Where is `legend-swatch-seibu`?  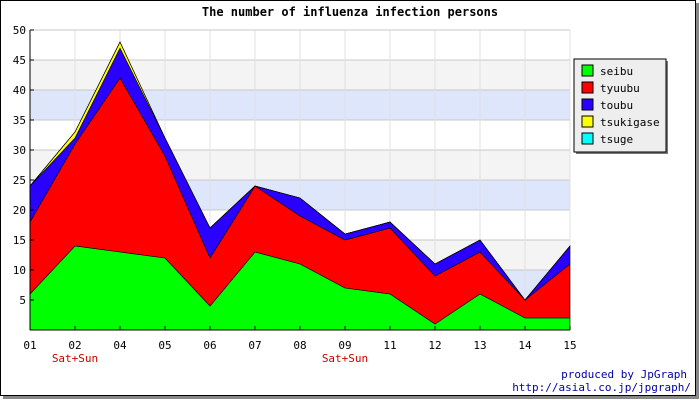
legend-swatch-seibu is located at coordinates (587, 70).